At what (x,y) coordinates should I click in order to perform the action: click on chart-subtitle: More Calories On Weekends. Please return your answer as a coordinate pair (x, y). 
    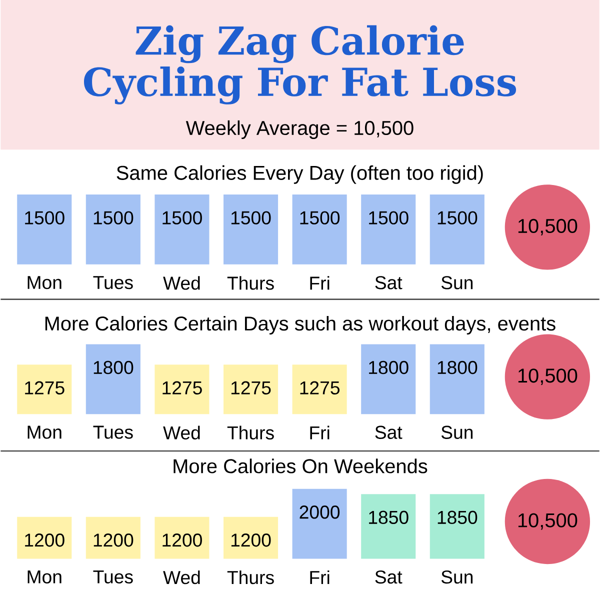
    Looking at the image, I should click on (301, 466).